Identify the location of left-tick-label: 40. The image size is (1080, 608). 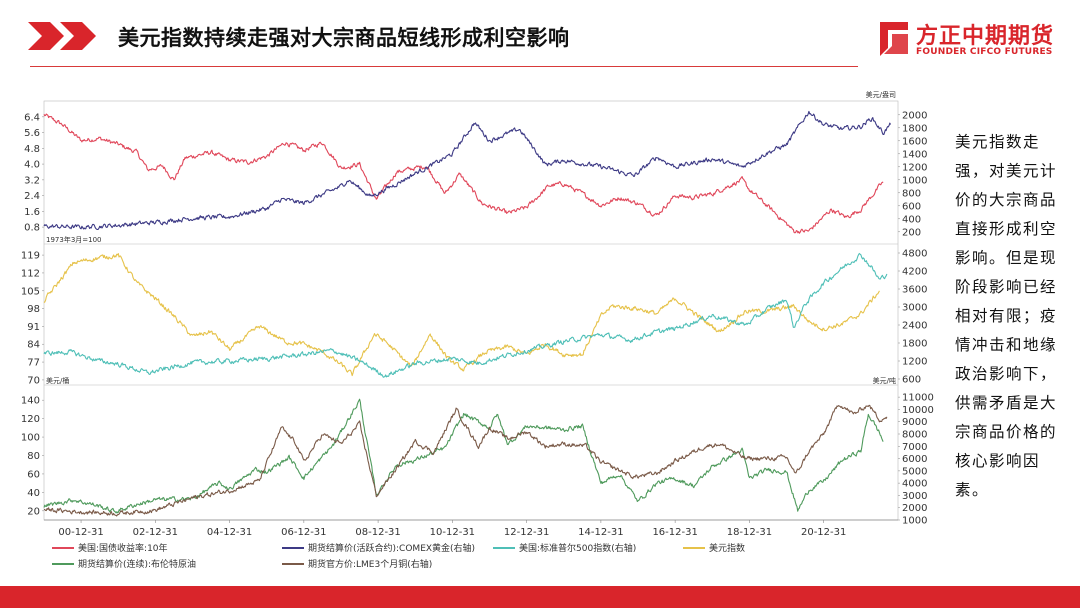
(33, 493).